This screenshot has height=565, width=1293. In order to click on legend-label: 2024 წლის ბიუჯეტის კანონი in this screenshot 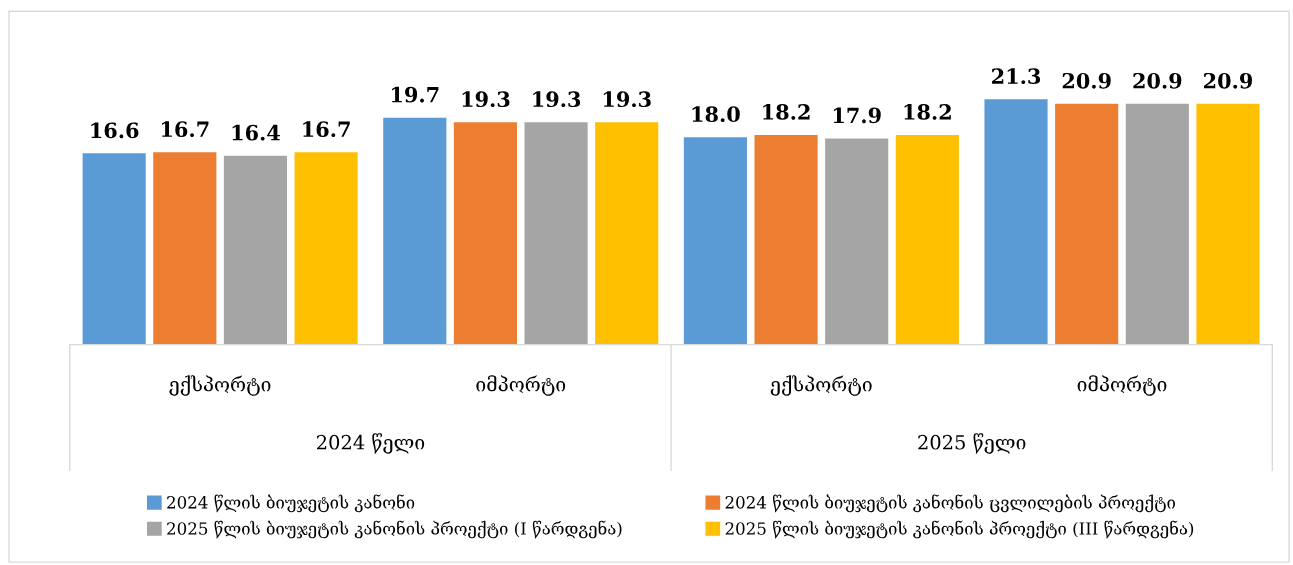, I will do `click(291, 503)`.